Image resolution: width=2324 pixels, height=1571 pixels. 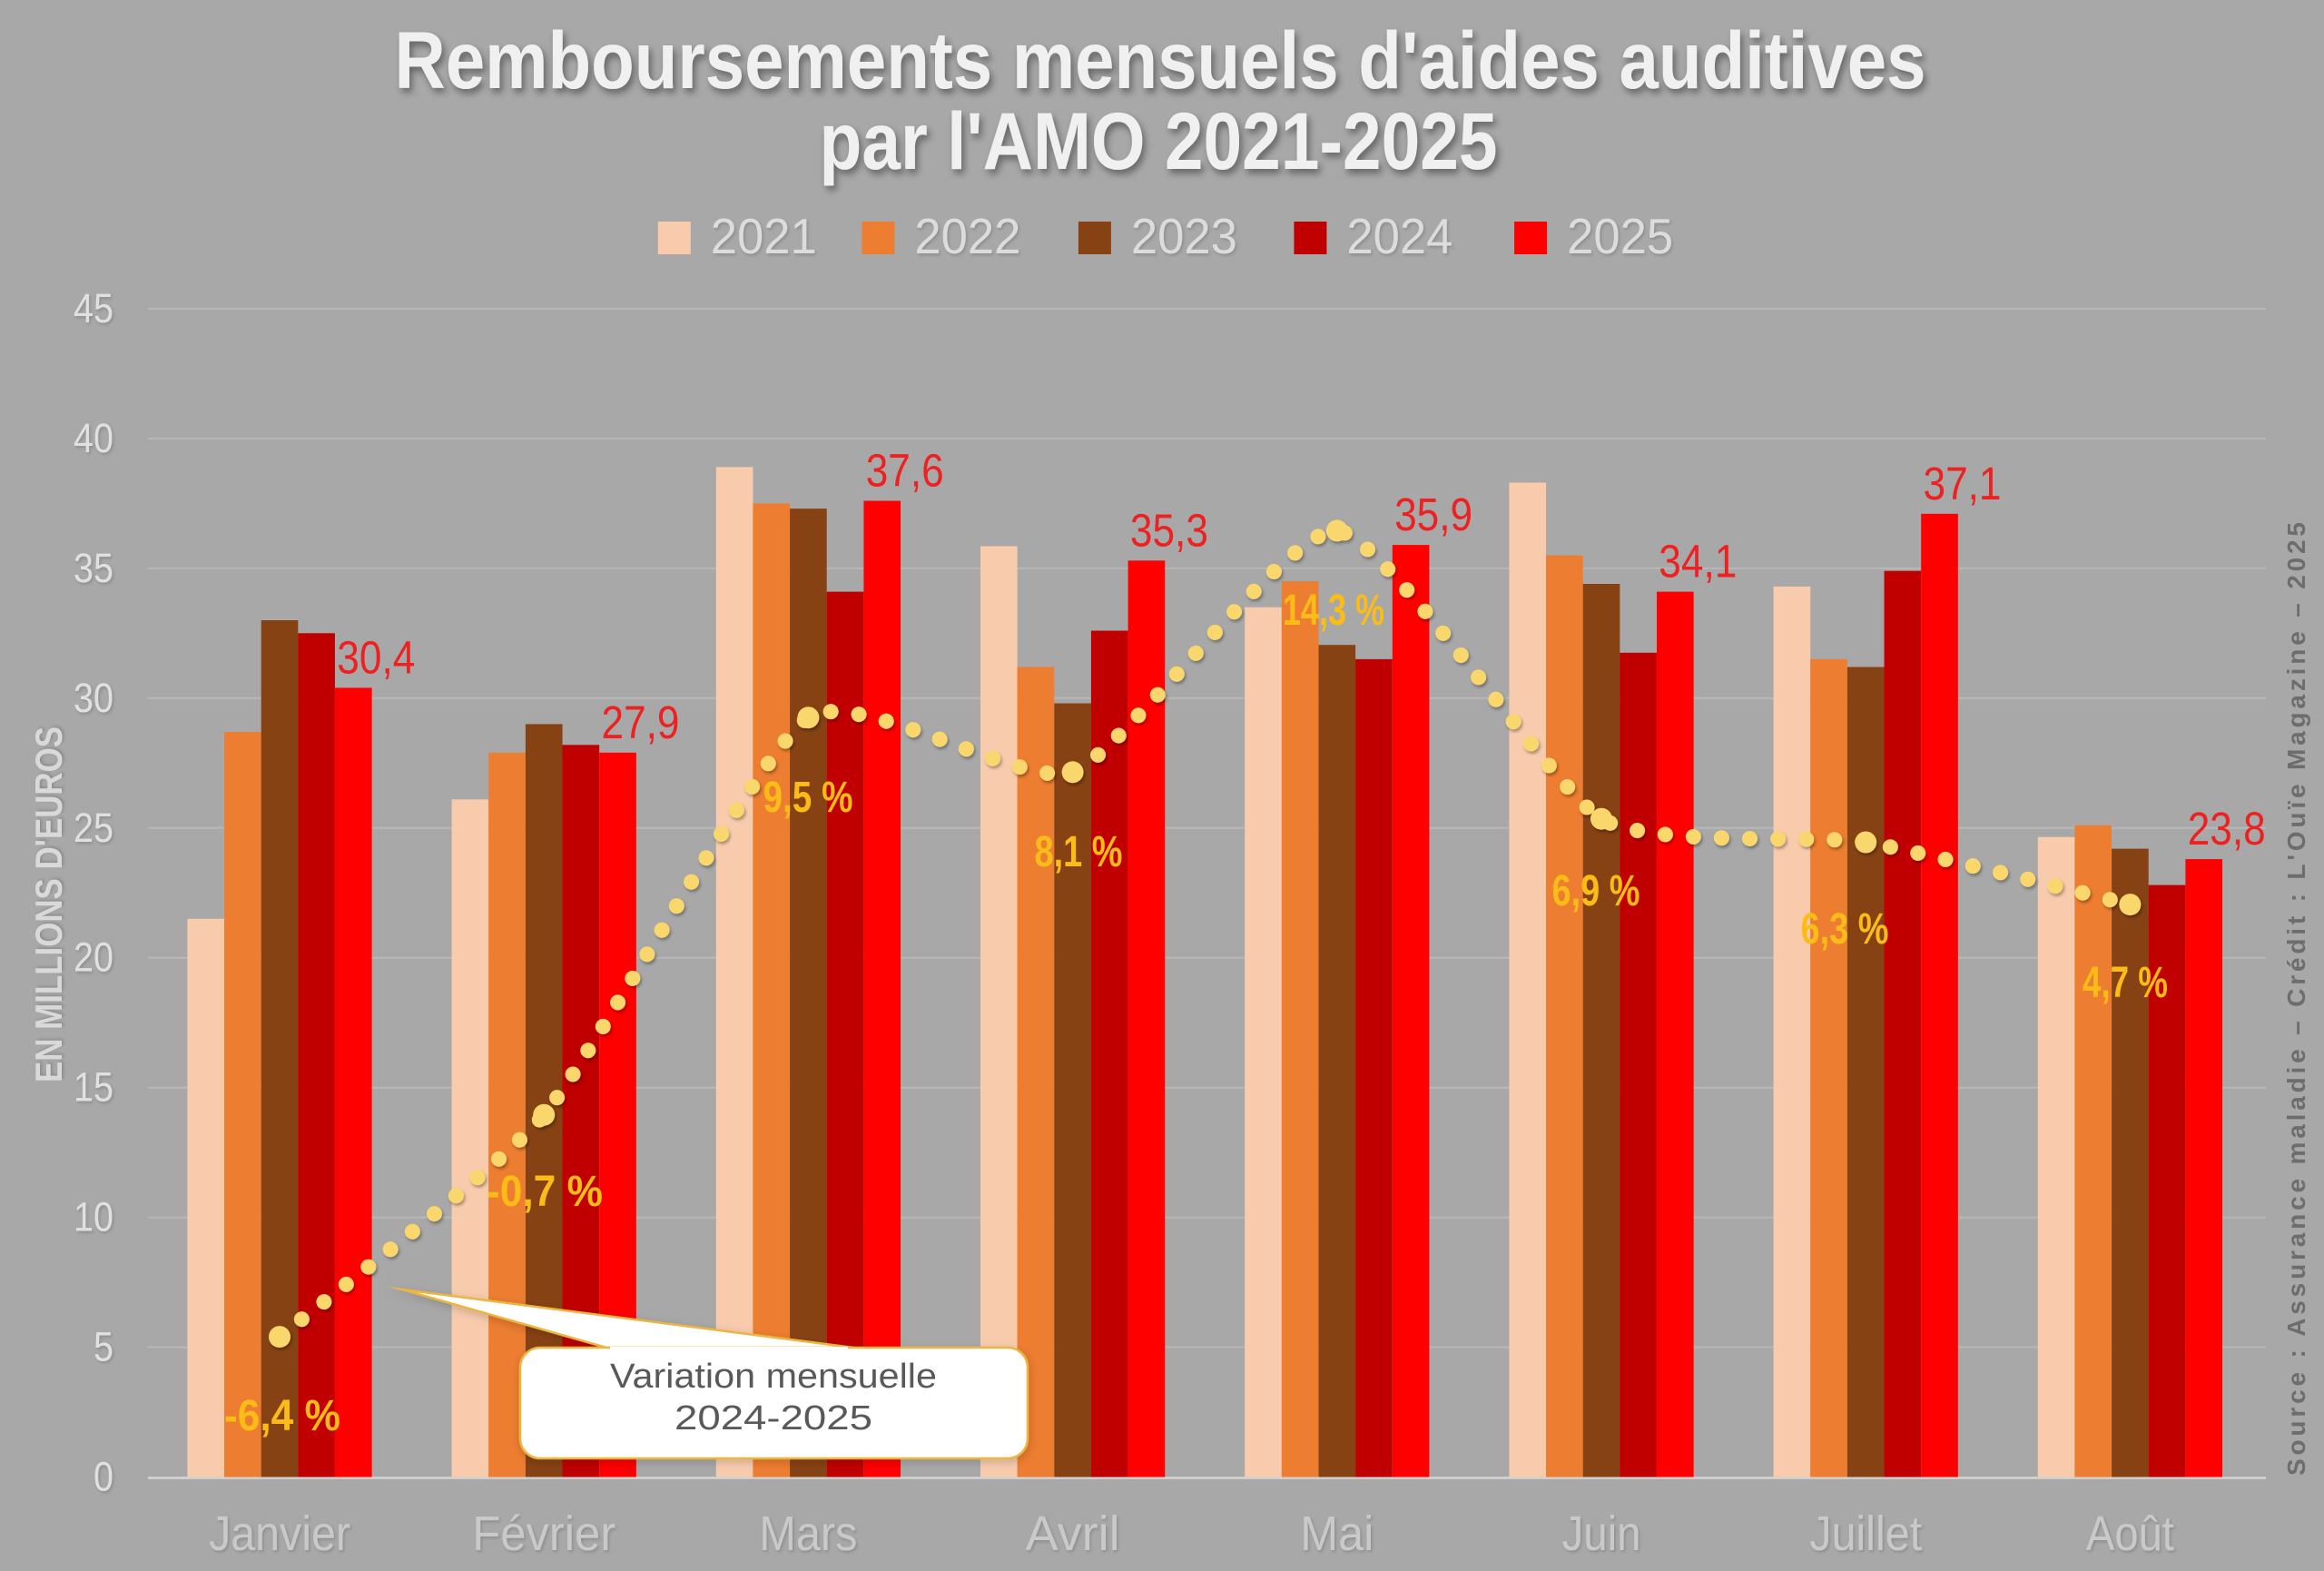 I want to click on svg-text: 2022, so click(x=967, y=236).